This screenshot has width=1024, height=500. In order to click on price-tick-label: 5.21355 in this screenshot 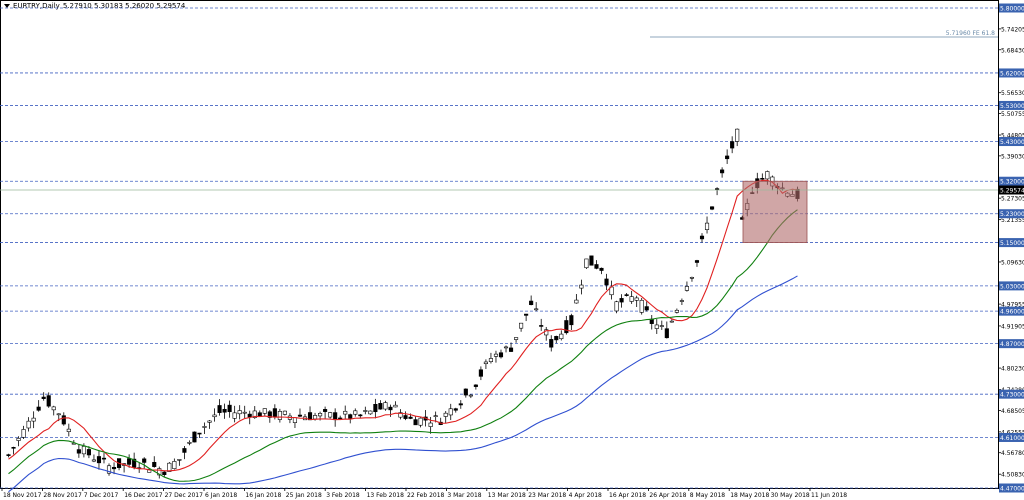, I will do `click(1012, 220)`.